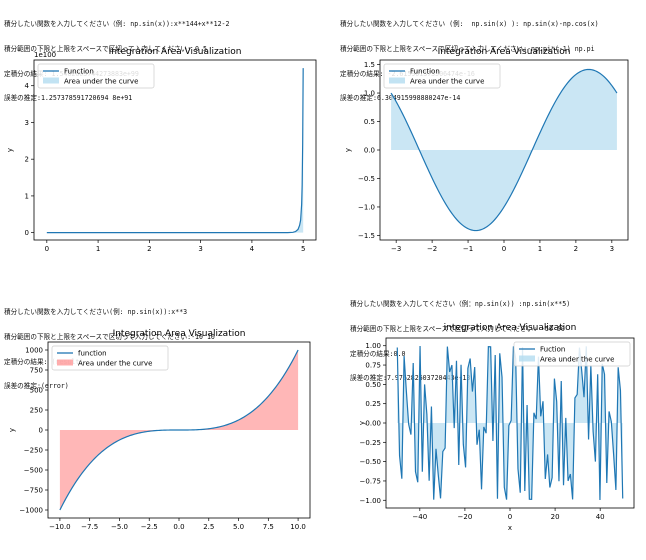  Describe the element at coordinates (34, 351) in the screenshot. I see `y-tick-label: 1000` at that location.